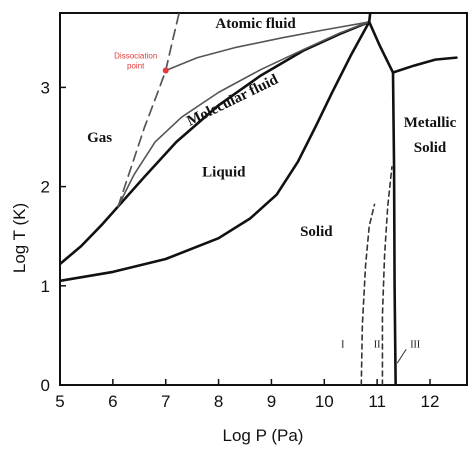 The height and width of the screenshot is (451, 475). What do you see at coordinates (99, 138) in the screenshot?
I see `annotation-gas: Gas` at bounding box center [99, 138].